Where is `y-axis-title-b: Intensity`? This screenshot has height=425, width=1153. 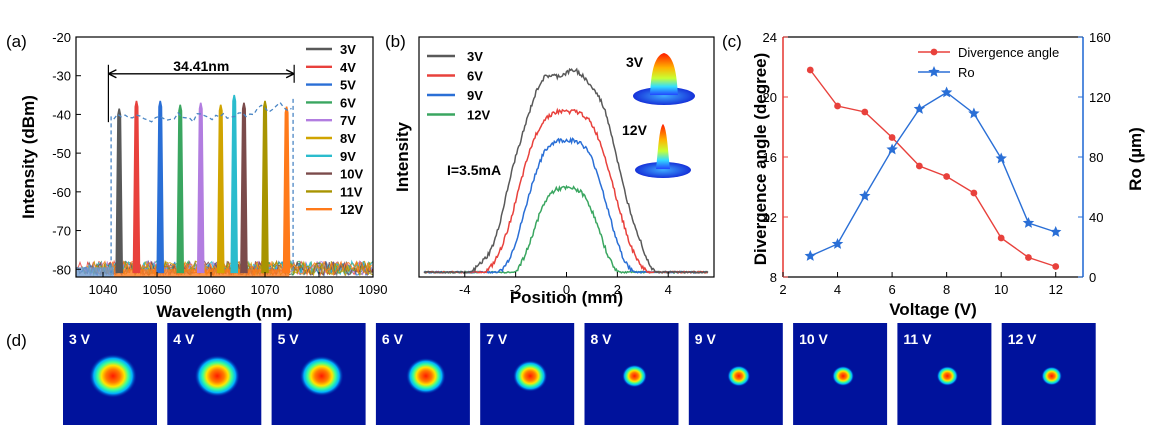
y-axis-title-b: Intensity is located at coordinates (402, 157).